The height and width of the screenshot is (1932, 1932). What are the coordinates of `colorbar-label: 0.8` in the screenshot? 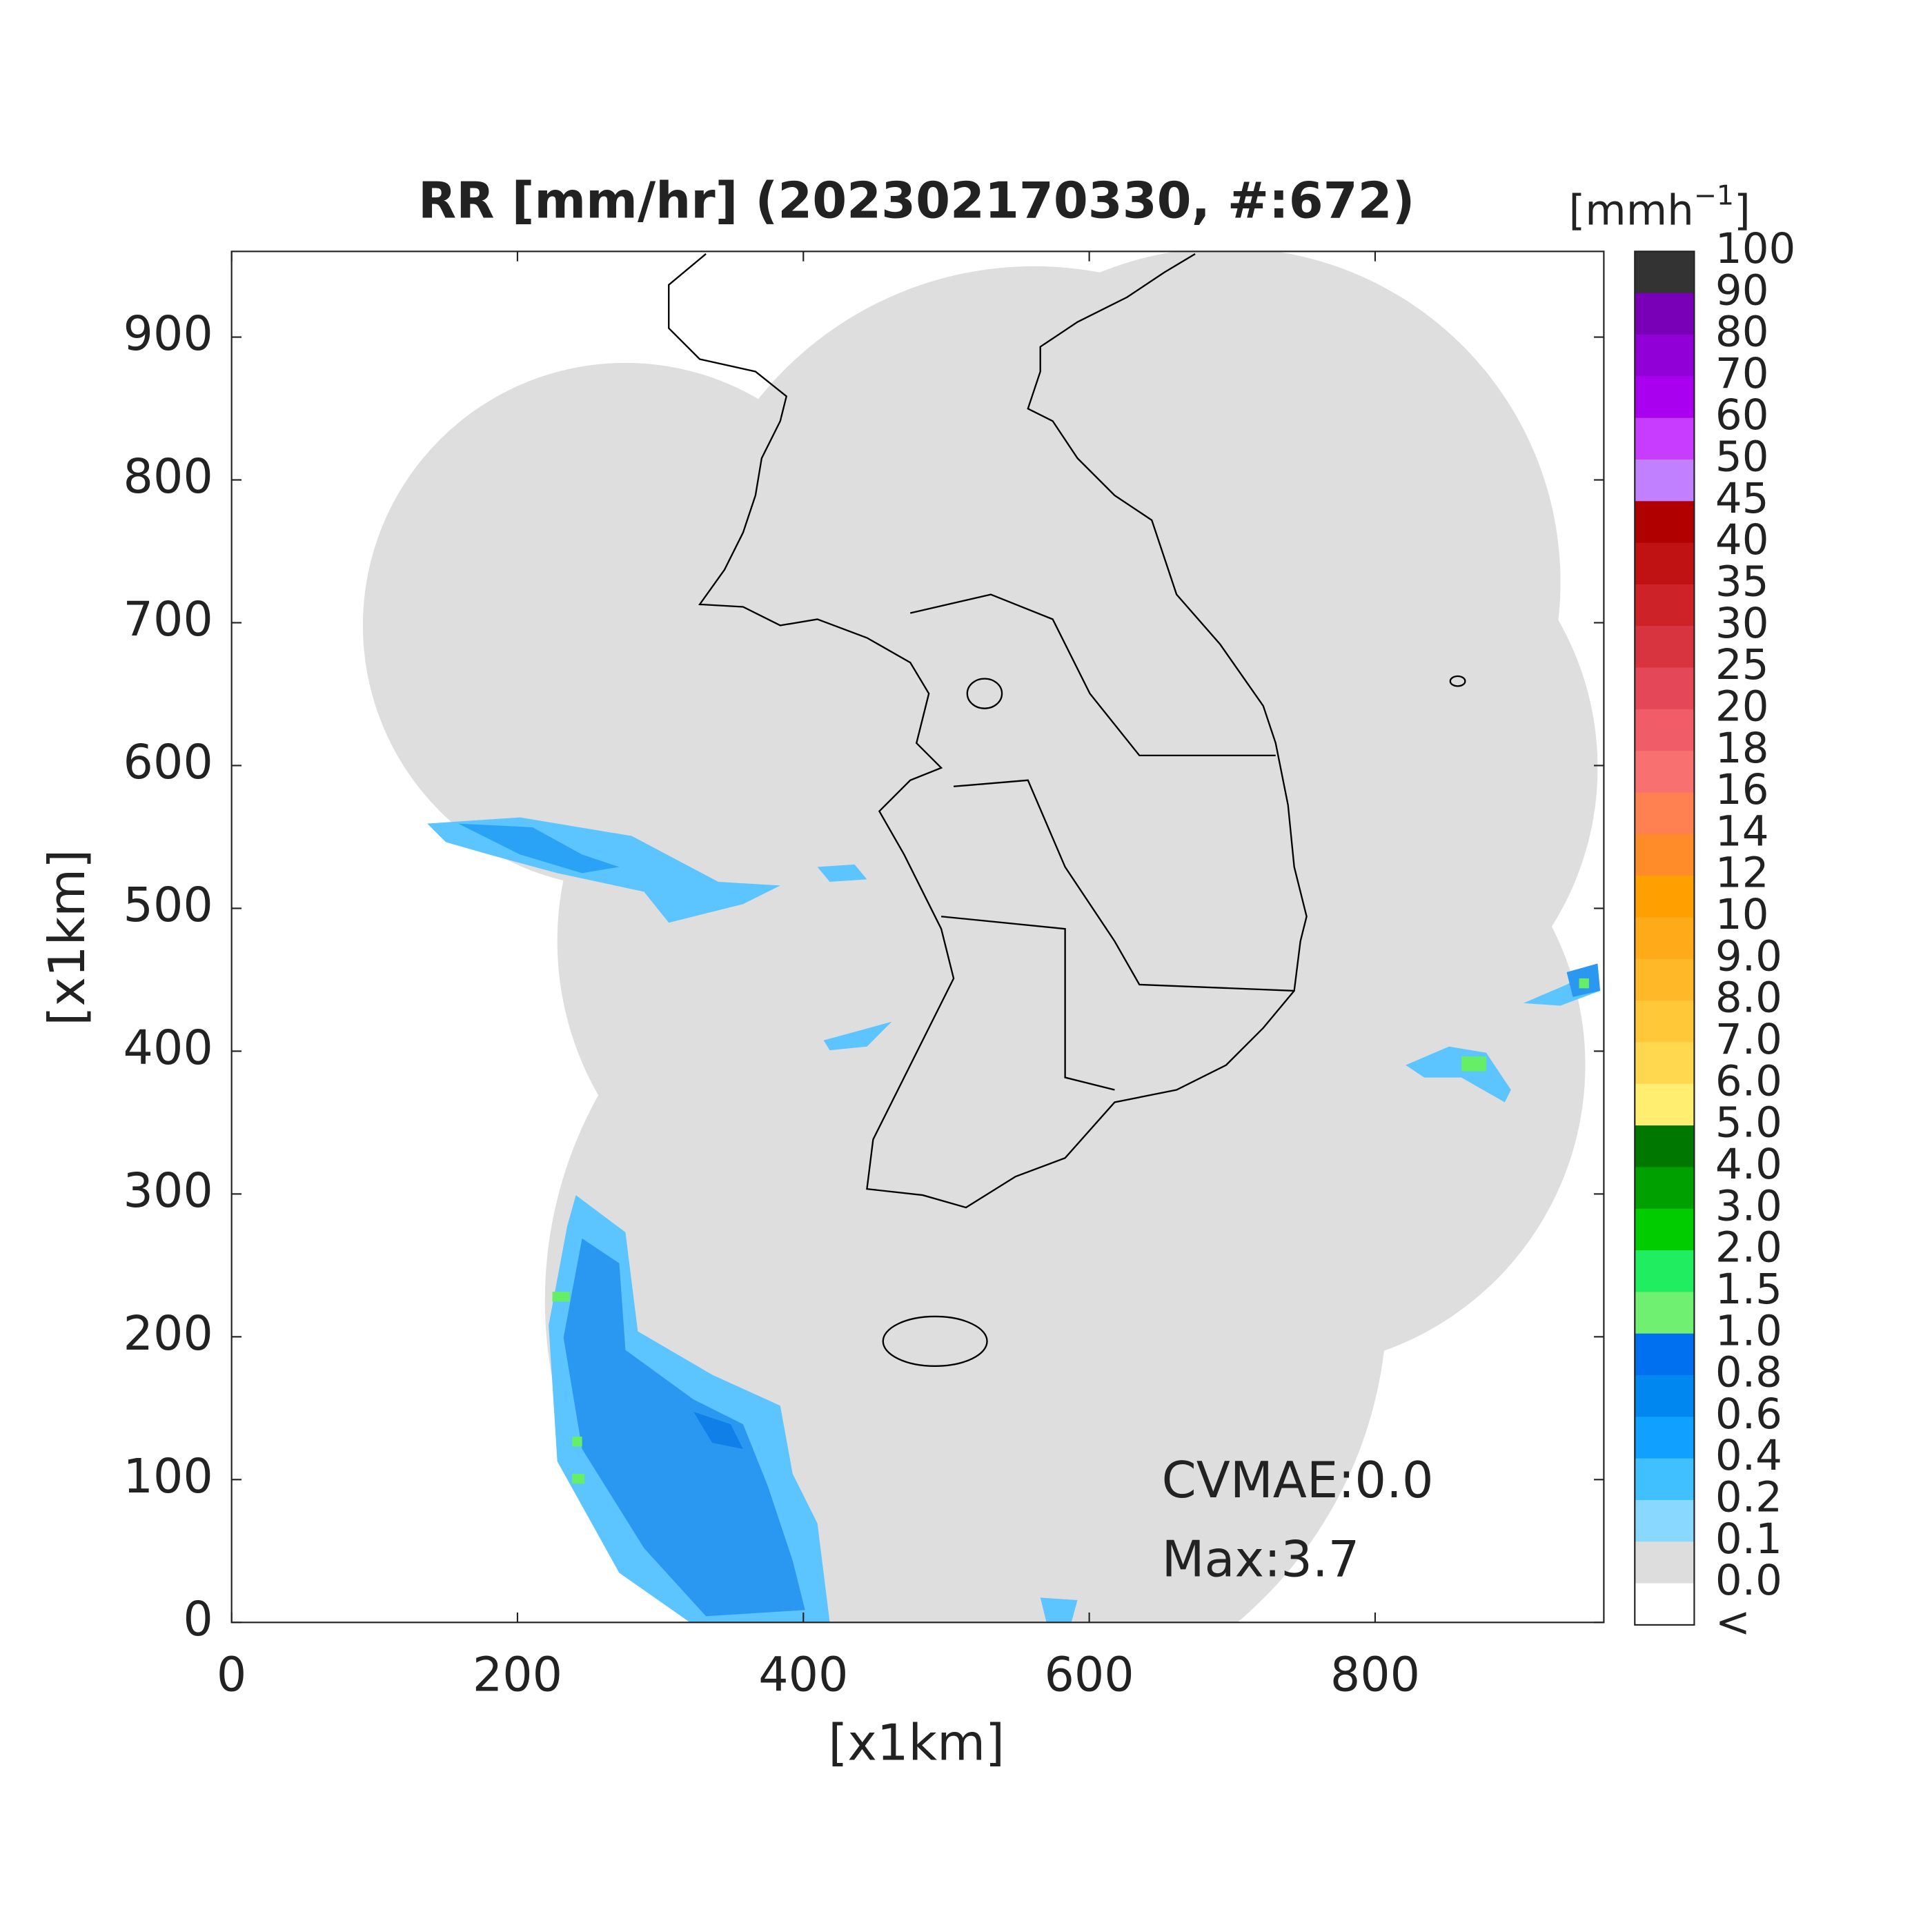 It's located at (1748, 1372).